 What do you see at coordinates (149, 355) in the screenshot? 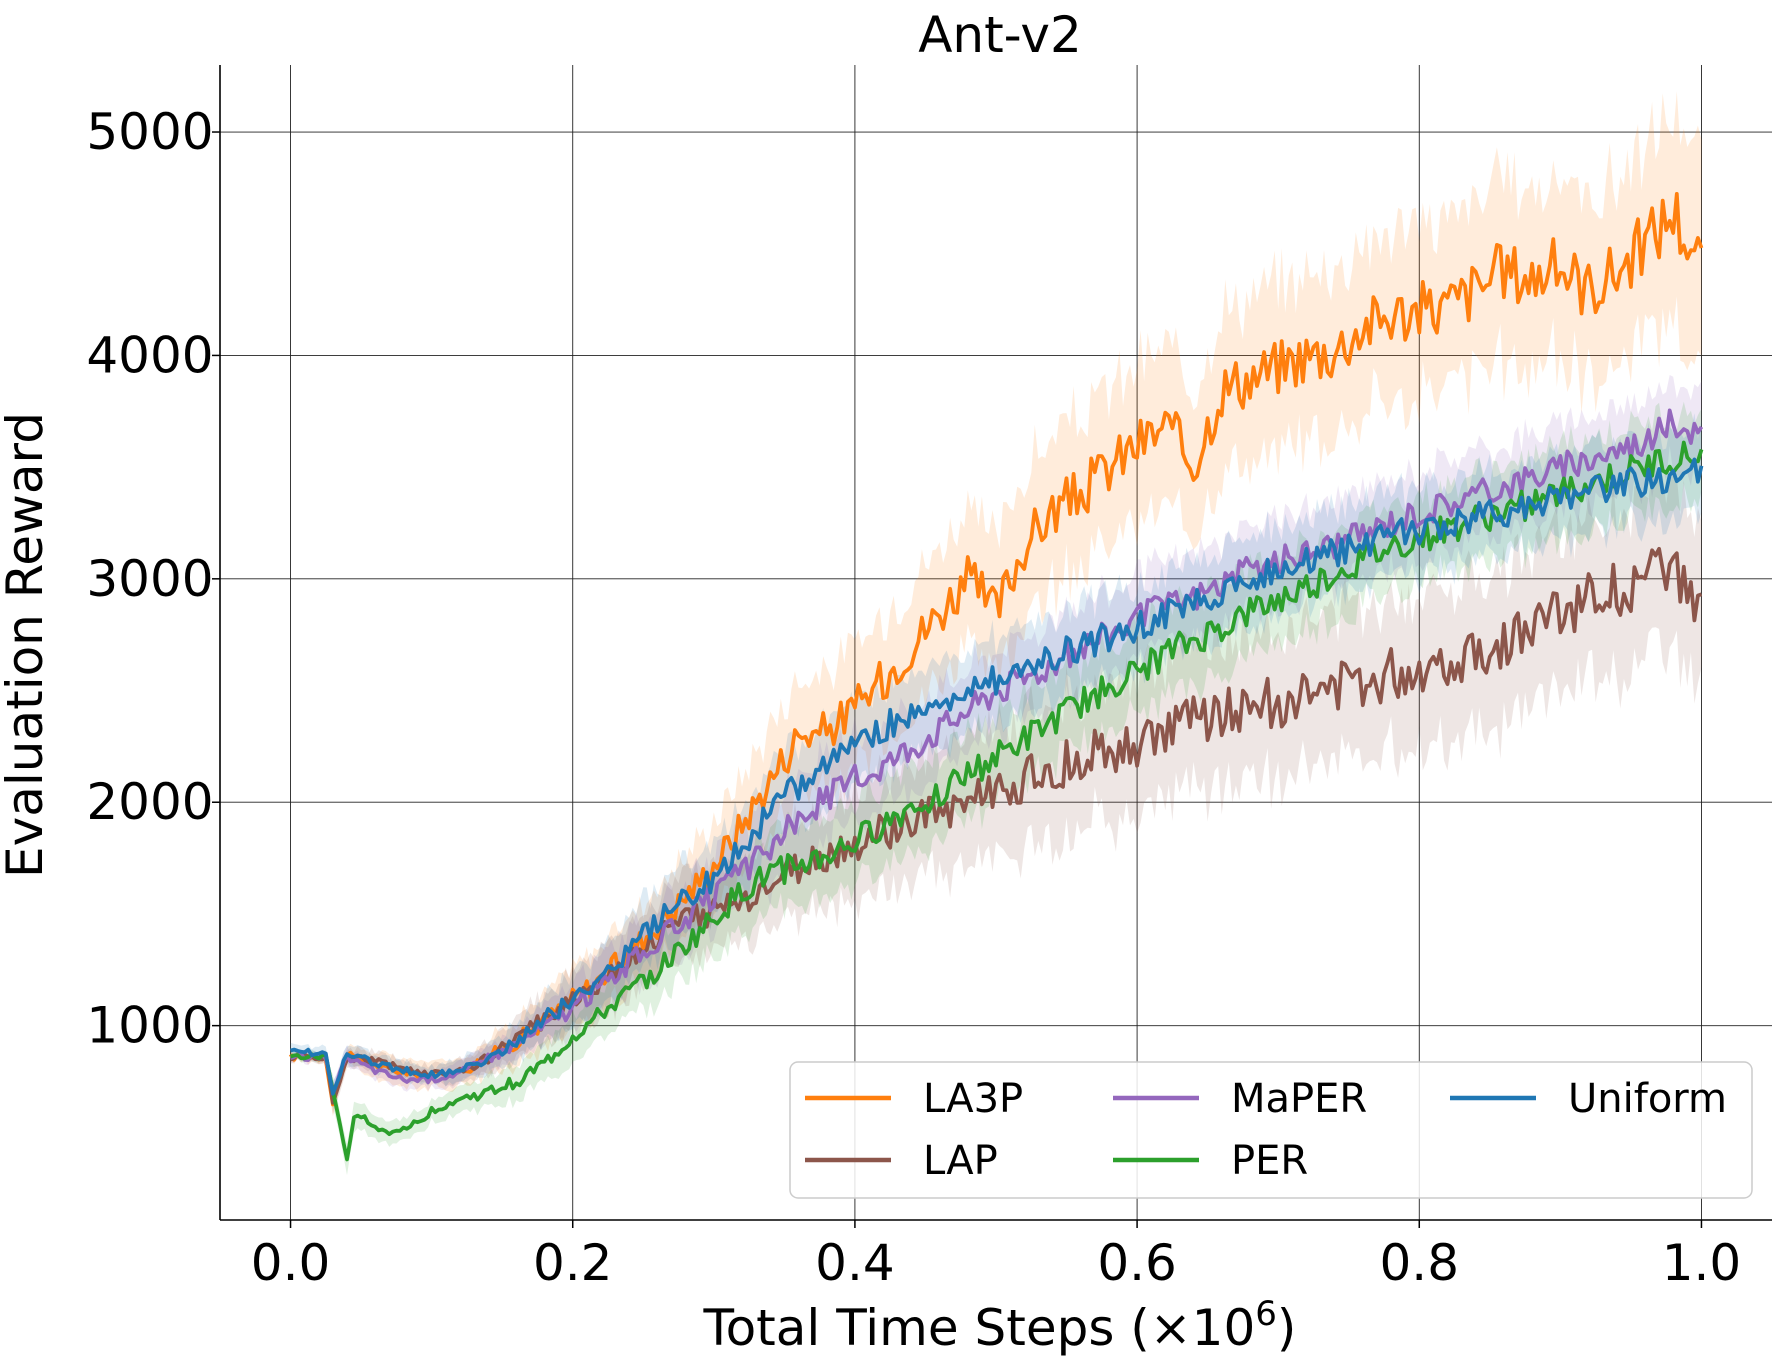
I see `y-tick-label: 4000` at bounding box center [149, 355].